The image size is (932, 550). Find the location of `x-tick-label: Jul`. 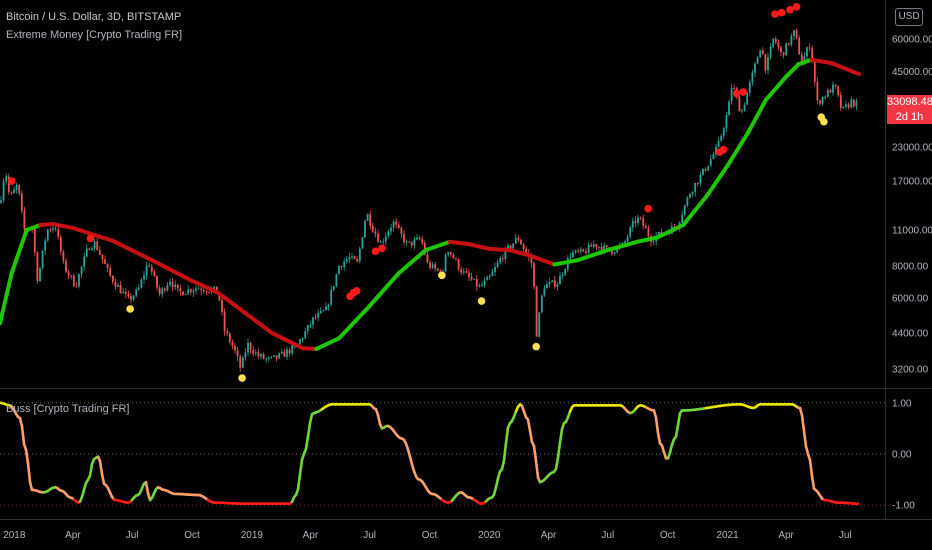

x-tick-label: Jul is located at coordinates (132, 535).